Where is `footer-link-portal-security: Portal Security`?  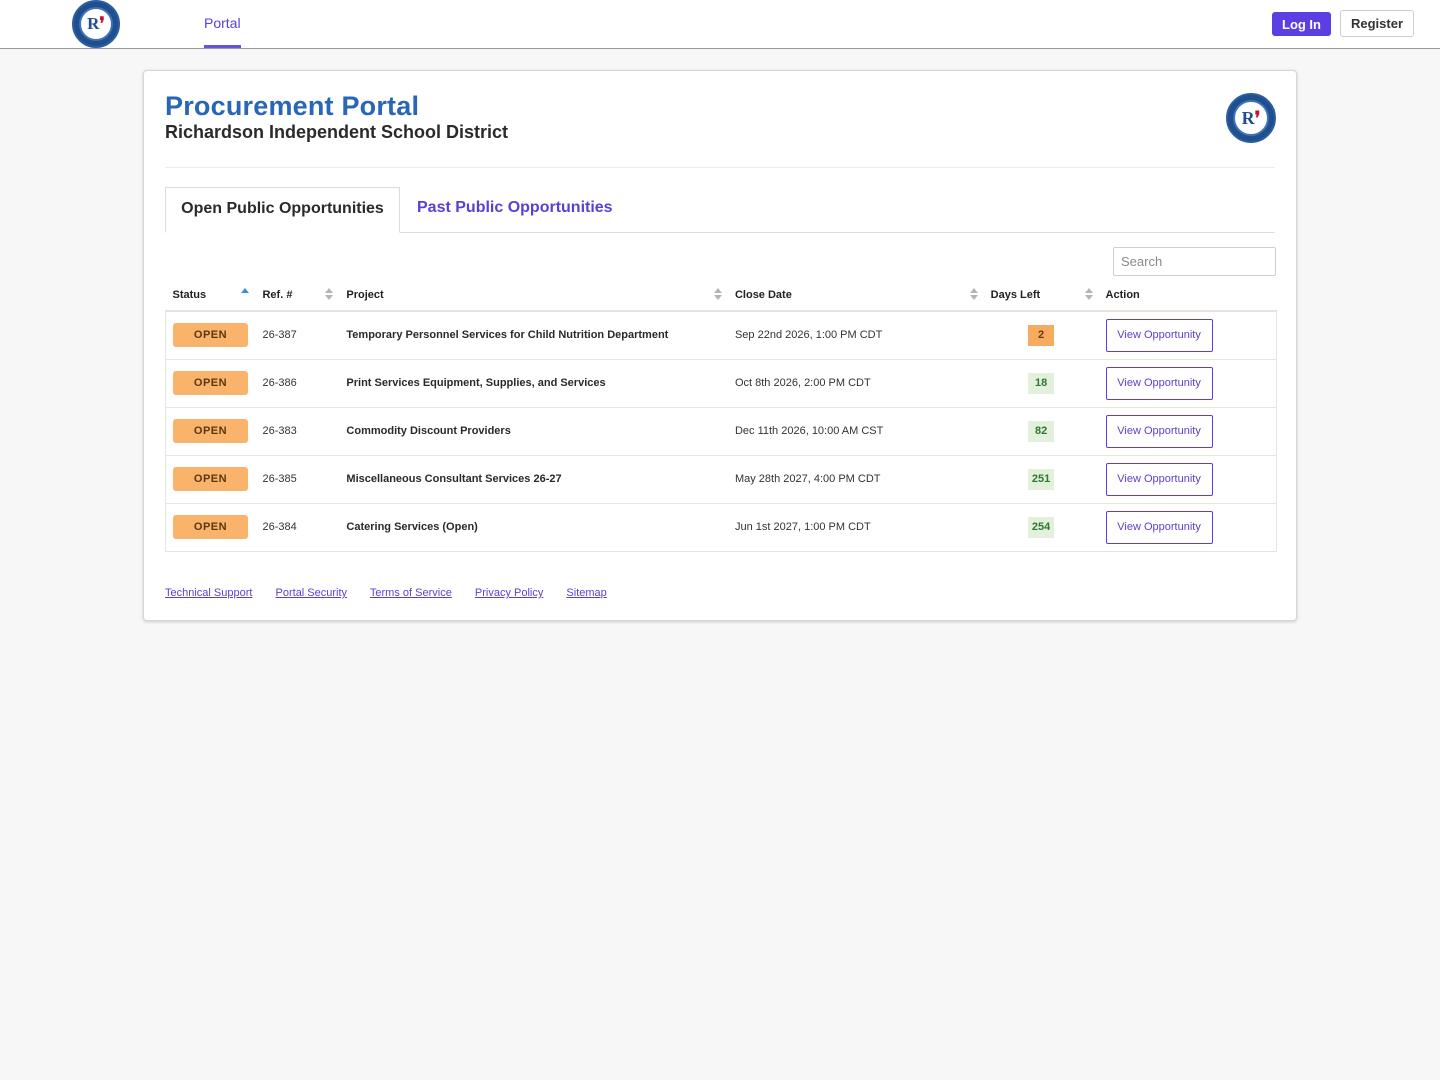 footer-link-portal-security: Portal Security is located at coordinates (311, 593).